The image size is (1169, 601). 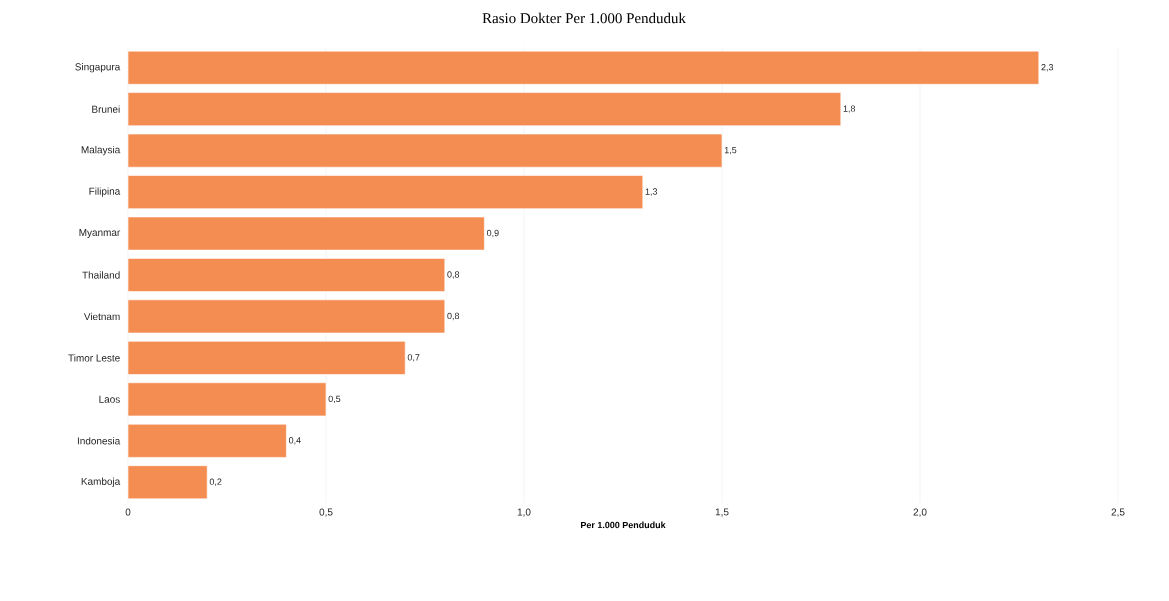 I want to click on x-tick-label: 2,5, so click(x=1118, y=512).